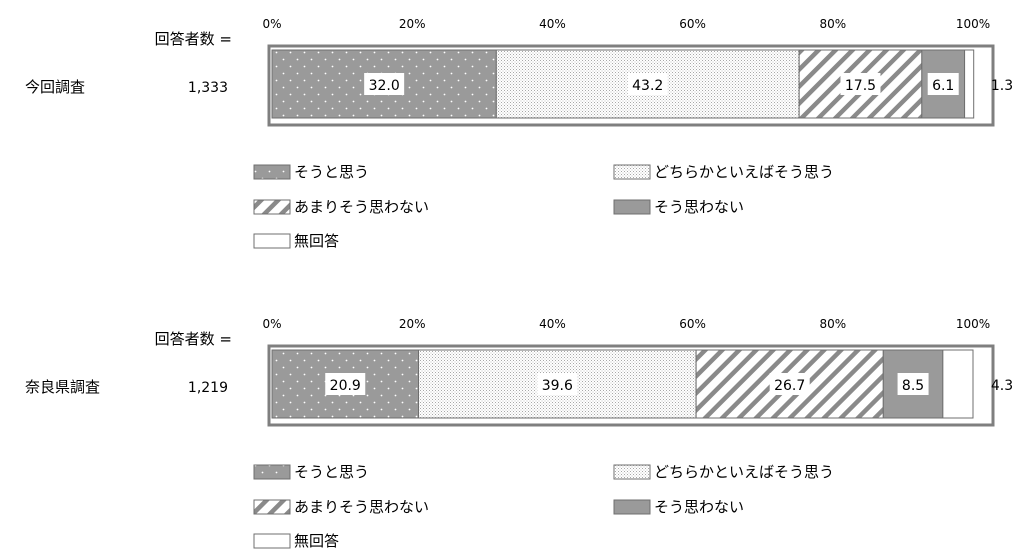 This screenshot has width=1023, height=557. I want to click on row-label: 今回調査, so click(55, 87).